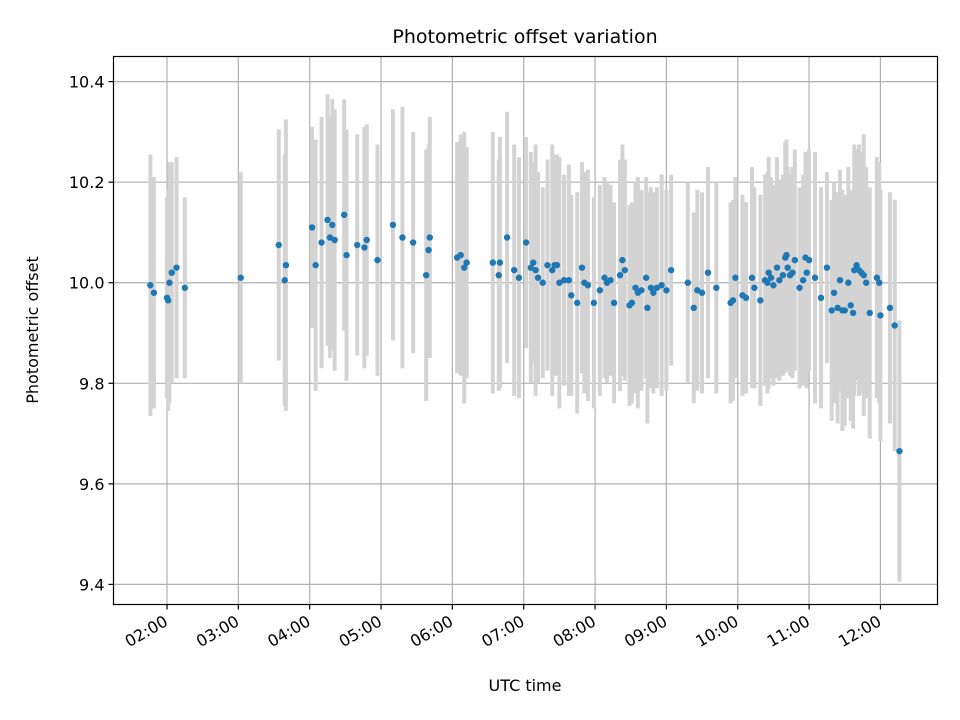 The image size is (960, 720). I want to click on x-axis-title: UTC time, so click(525, 685).